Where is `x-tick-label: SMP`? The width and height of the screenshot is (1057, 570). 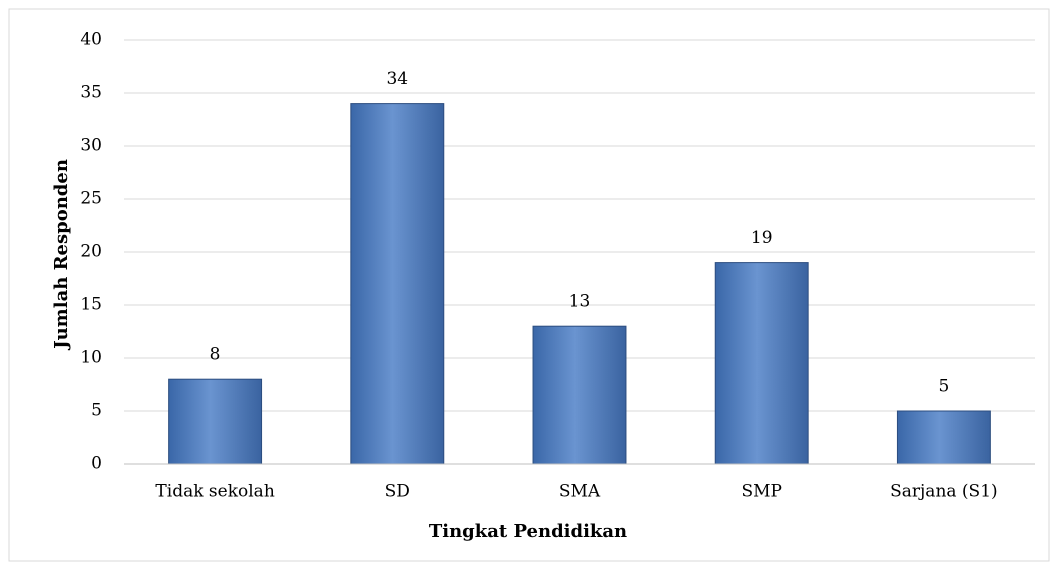 x-tick-label: SMP is located at coordinates (761, 492).